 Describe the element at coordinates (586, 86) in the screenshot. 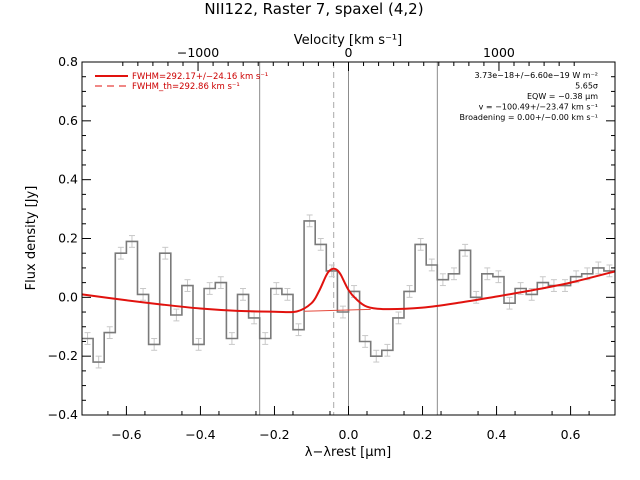

I see `fit-annotation: 5.65σ` at that location.